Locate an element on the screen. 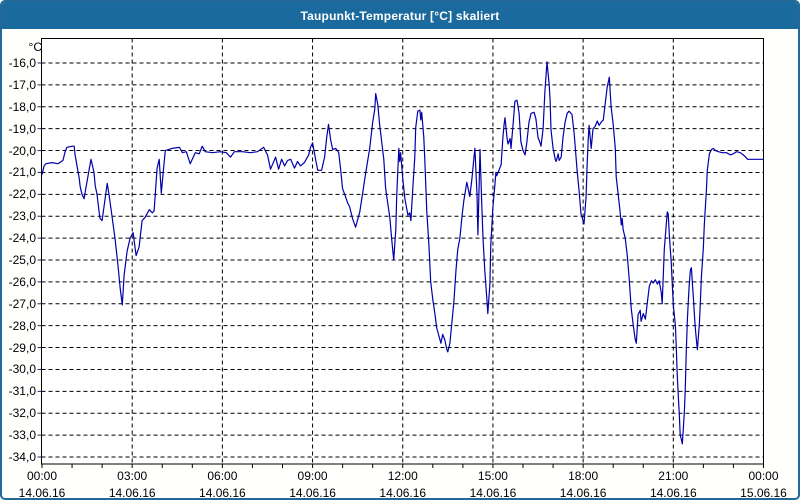  chart-title: Taupunkt-Temperatur [°C] skaliert is located at coordinates (400, 15).